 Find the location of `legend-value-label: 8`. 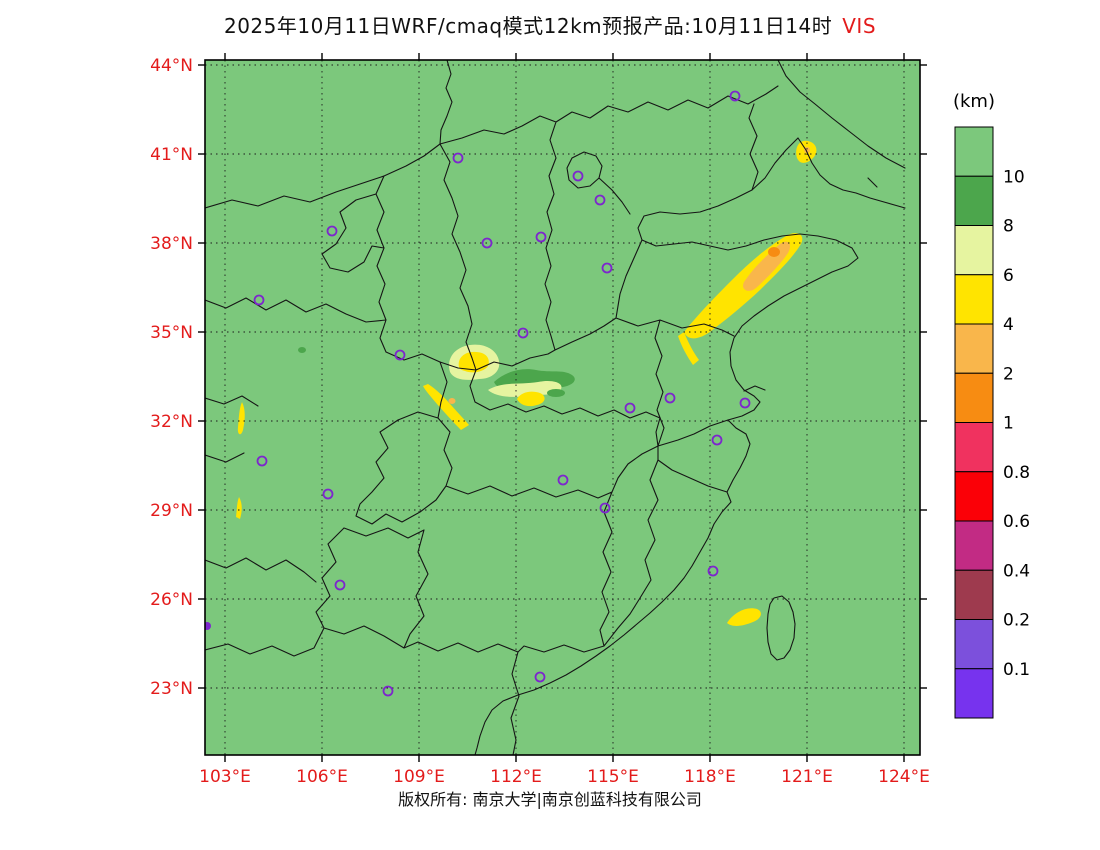

legend-value-label: 8 is located at coordinates (1008, 227).